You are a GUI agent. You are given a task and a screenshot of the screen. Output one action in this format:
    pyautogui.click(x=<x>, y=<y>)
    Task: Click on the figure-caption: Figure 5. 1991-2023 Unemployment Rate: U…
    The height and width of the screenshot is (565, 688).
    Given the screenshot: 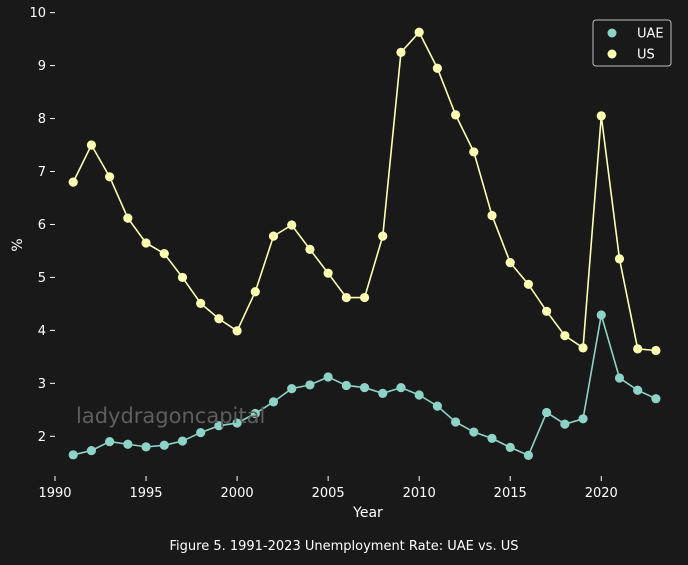 What is the action you would take?
    pyautogui.click(x=344, y=546)
    